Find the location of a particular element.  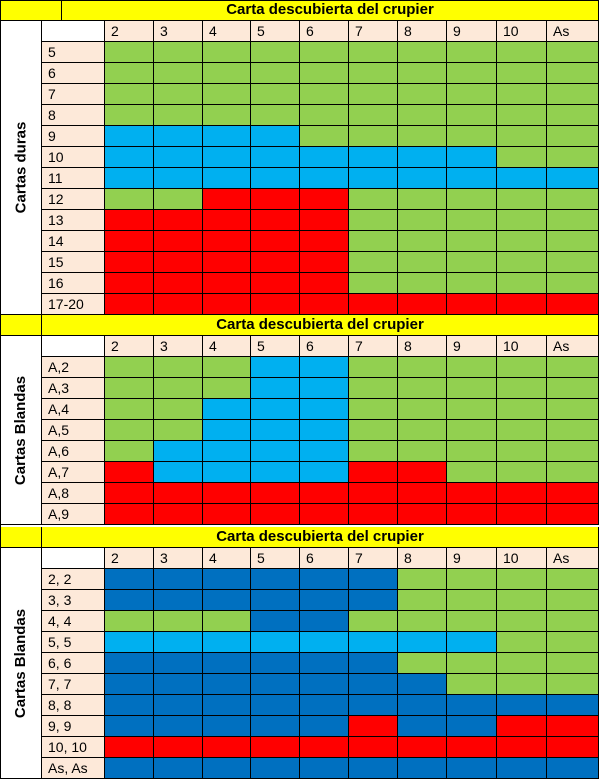

title-corner-cell is located at coordinates (21, 537).